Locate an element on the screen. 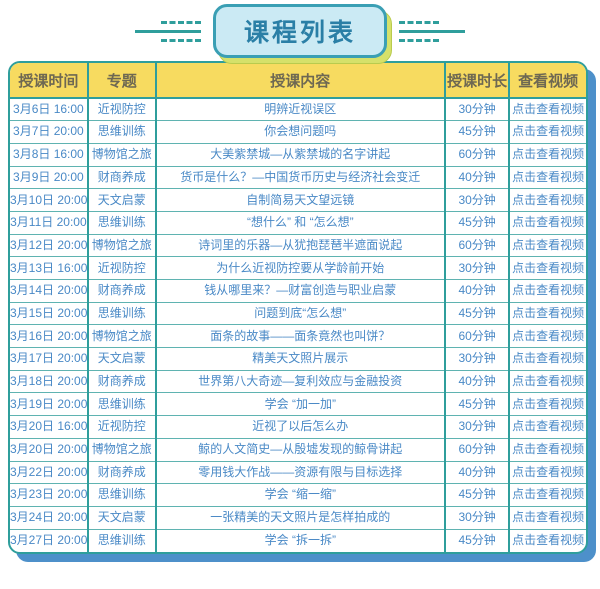 This screenshot has height=589, width=600. course-content: 学会 “加一加” is located at coordinates (299, 404).